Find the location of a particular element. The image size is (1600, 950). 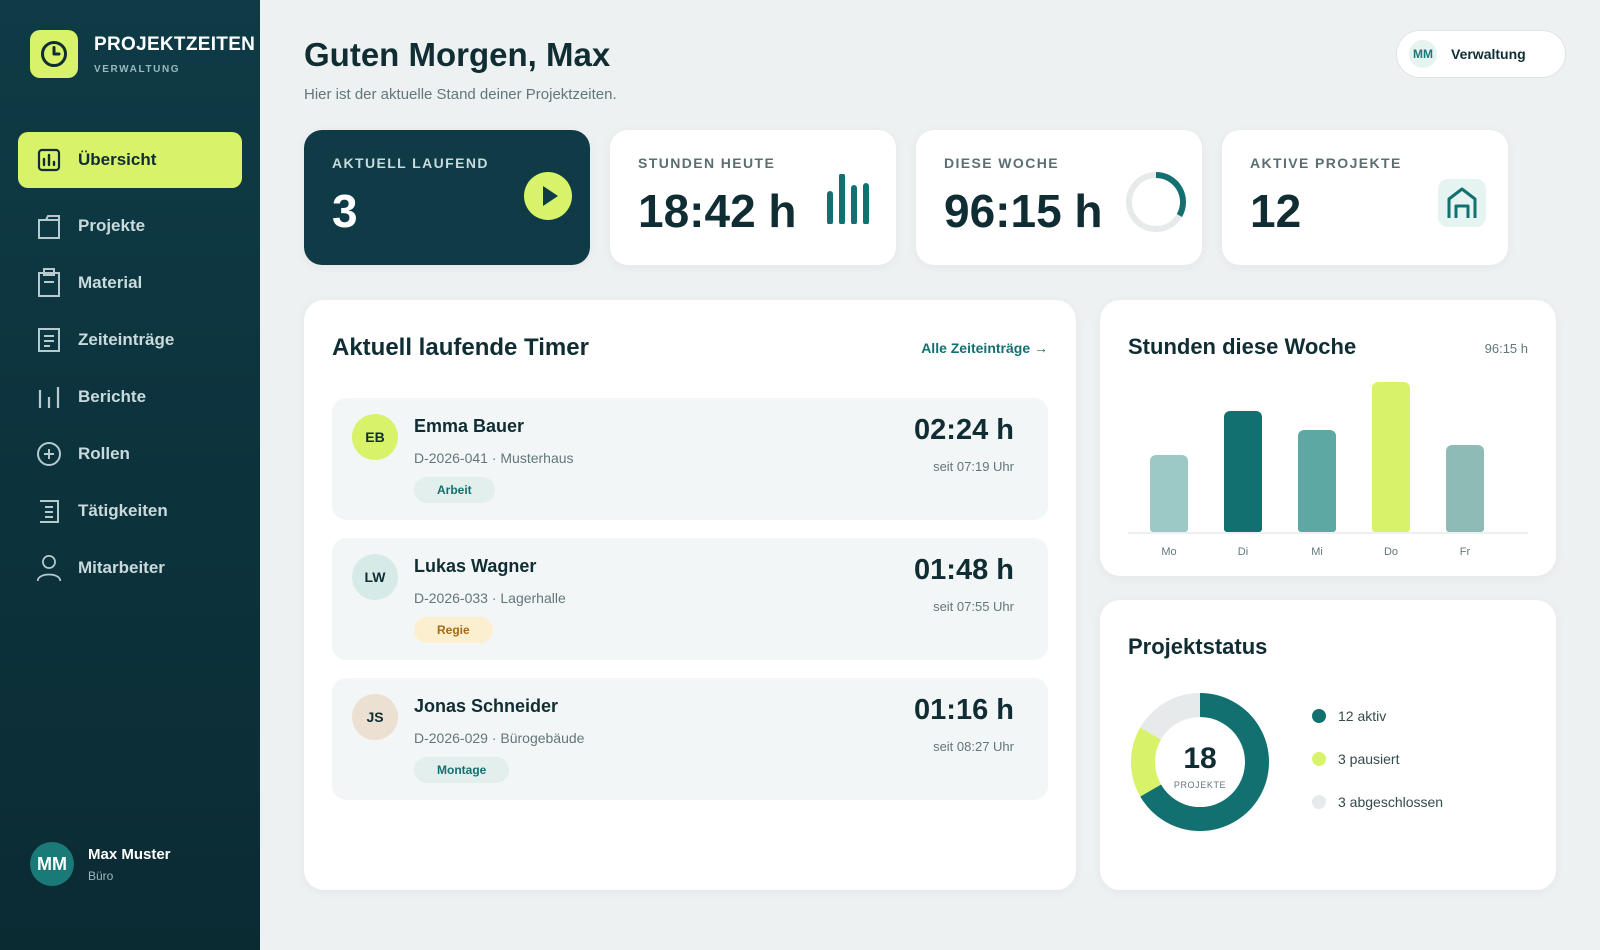

sidebar-item-taetigkeiten: Tätigkeiten is located at coordinates (130, 511).